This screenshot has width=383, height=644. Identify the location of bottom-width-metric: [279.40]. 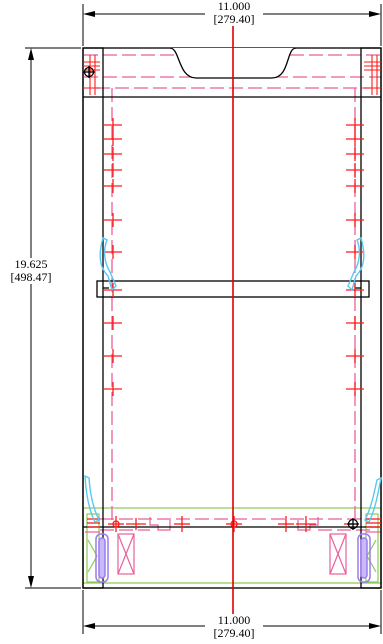
(234, 633).